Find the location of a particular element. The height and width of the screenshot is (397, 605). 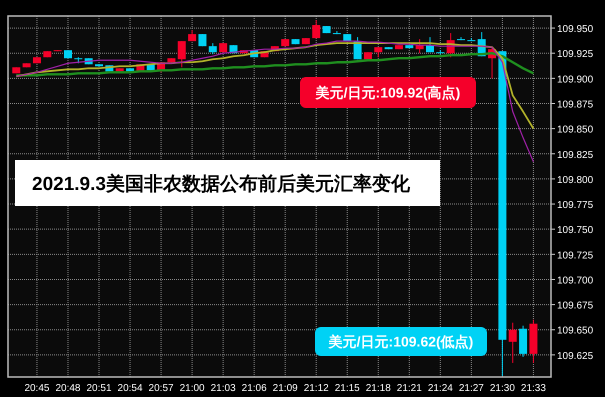

y-tick-label: 109.875 is located at coordinates (575, 104).